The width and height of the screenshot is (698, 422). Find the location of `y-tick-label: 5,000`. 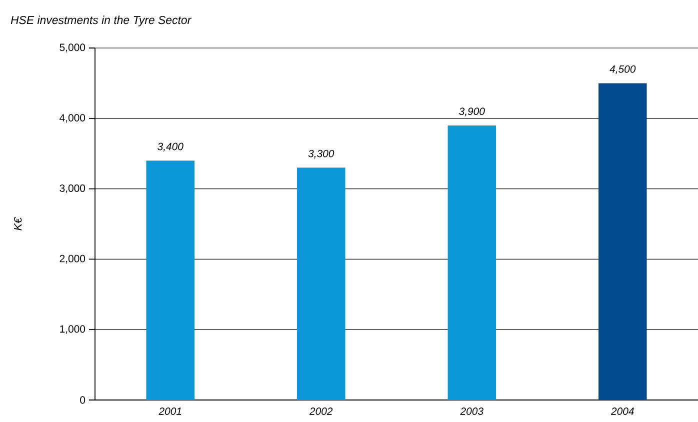

y-tick-label: 5,000 is located at coordinates (73, 48).